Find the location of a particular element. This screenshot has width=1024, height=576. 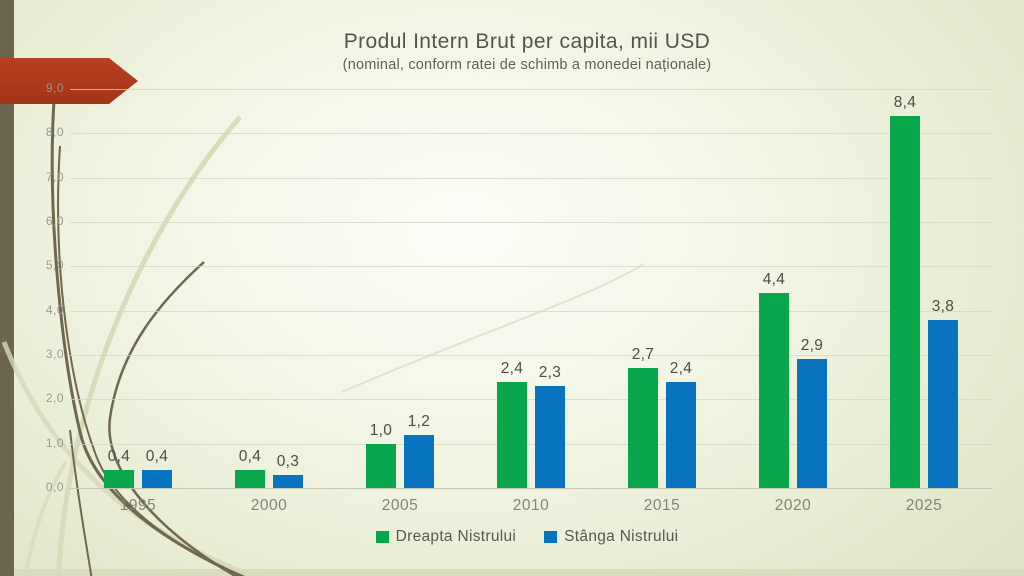

bar-dreapta-nistrului-2005 is located at coordinates (381, 465).